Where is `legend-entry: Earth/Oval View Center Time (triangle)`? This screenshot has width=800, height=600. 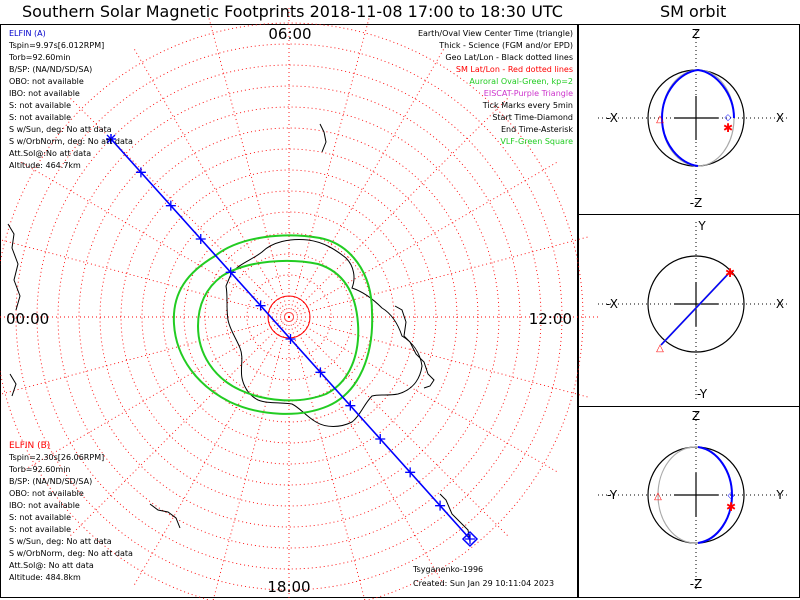 legend-entry: Earth/Oval View Center Time (triangle) is located at coordinates (495, 33).